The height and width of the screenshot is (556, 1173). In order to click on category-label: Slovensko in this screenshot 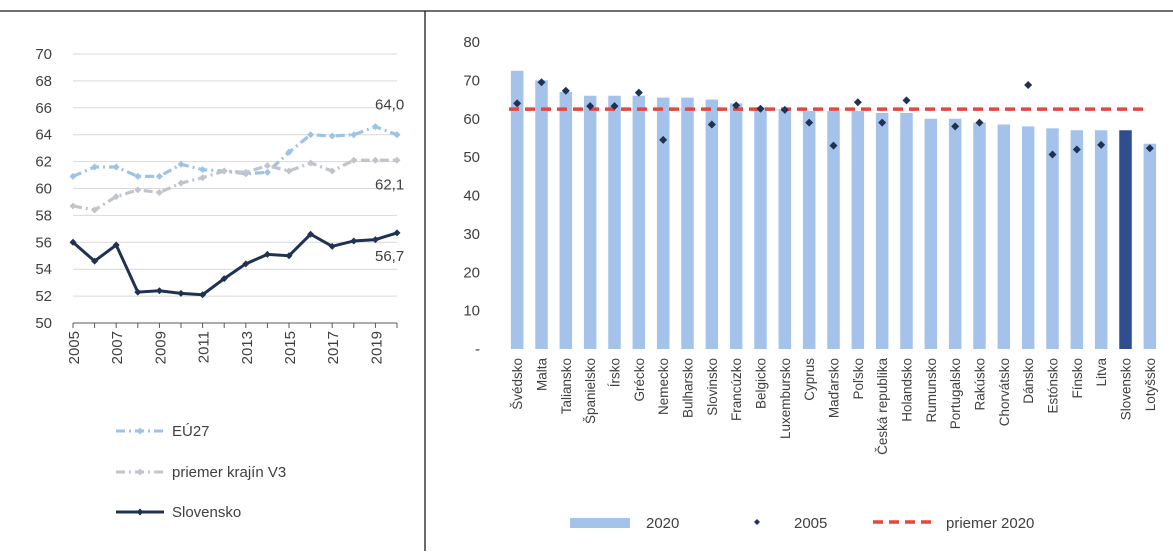, I will do `click(1126, 389)`.